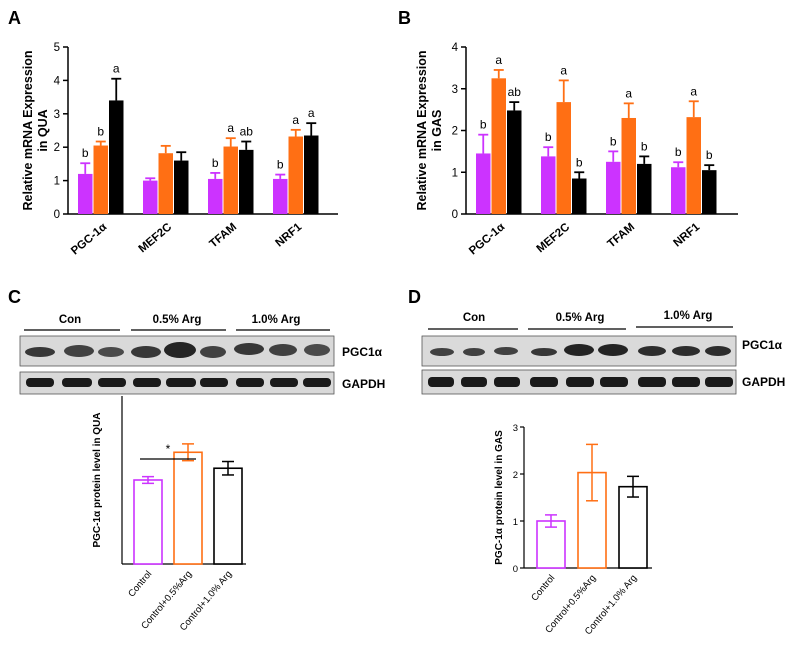  Describe the element at coordinates (246, 181) in the screenshot. I see `bar-TFAM-Control+1.0% Arg` at that location.